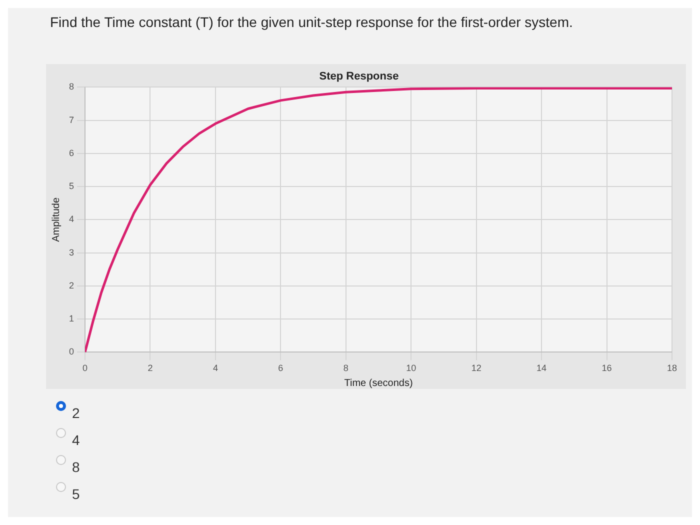 Image resolution: width=700 pixels, height=525 pixels. What do you see at coordinates (71, 153) in the screenshot?
I see `y-tick-label: 6` at bounding box center [71, 153].